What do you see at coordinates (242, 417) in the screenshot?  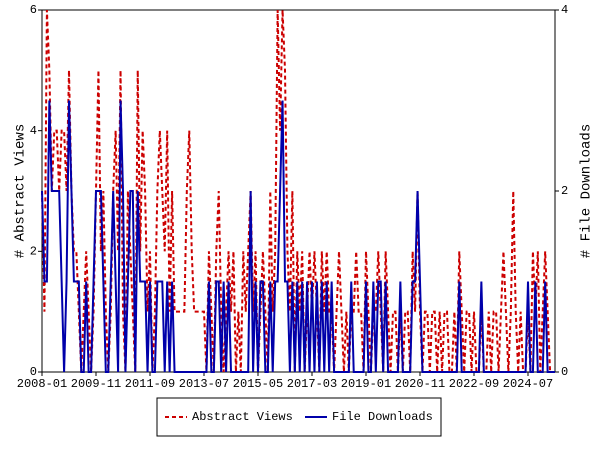 I see `legend-label: Abstract Views` at bounding box center [242, 417].